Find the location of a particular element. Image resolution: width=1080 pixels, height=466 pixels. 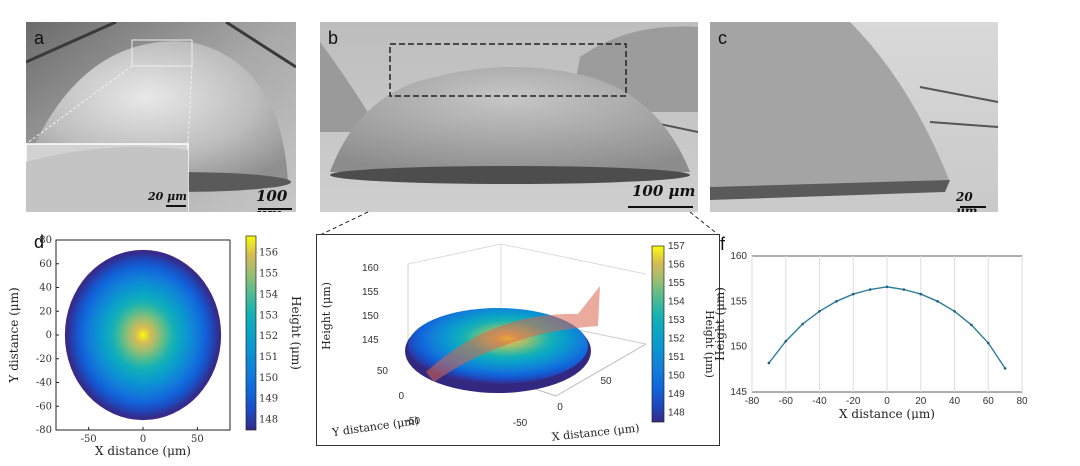

x-tick-label-f: 0 is located at coordinates (887, 401).